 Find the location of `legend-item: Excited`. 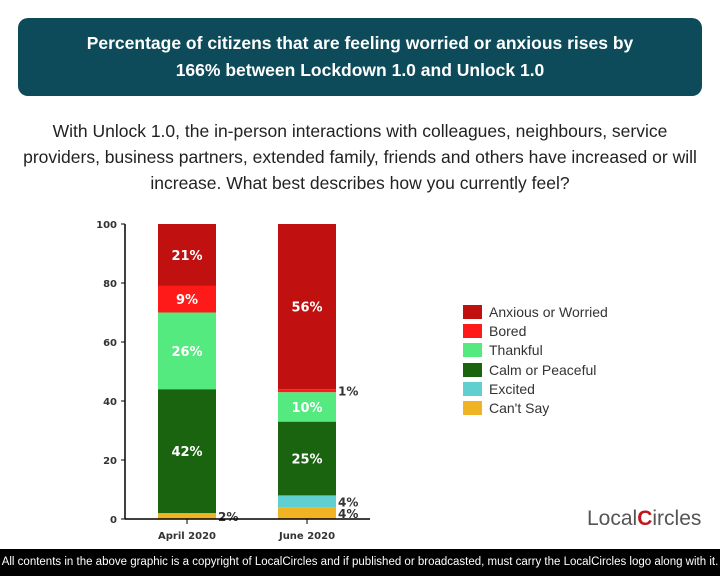

legend-item: Excited is located at coordinates (535, 388).